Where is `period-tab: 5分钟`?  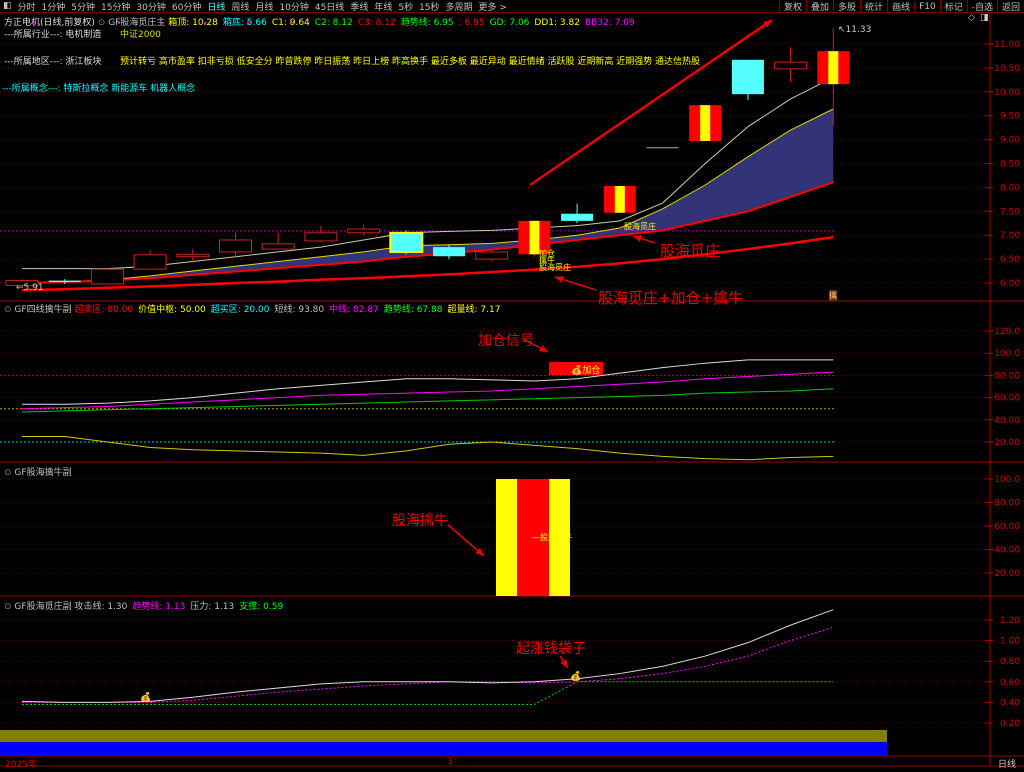
period-tab: 5分钟 is located at coordinates (83, 7).